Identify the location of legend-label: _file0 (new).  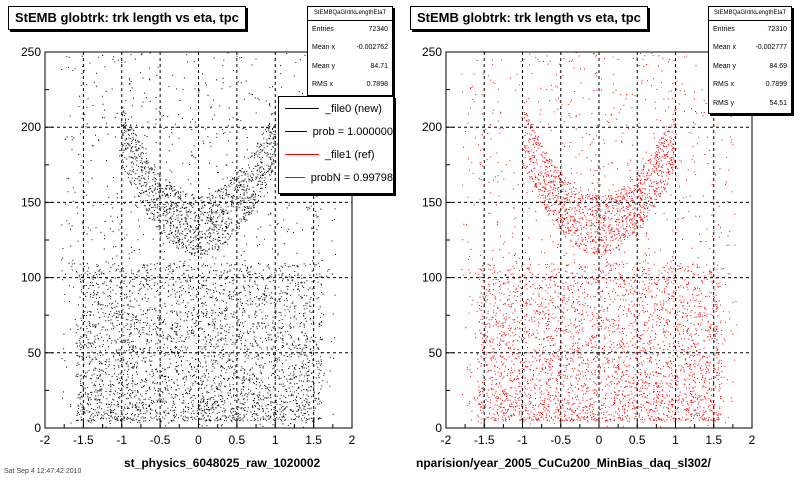
(353, 108).